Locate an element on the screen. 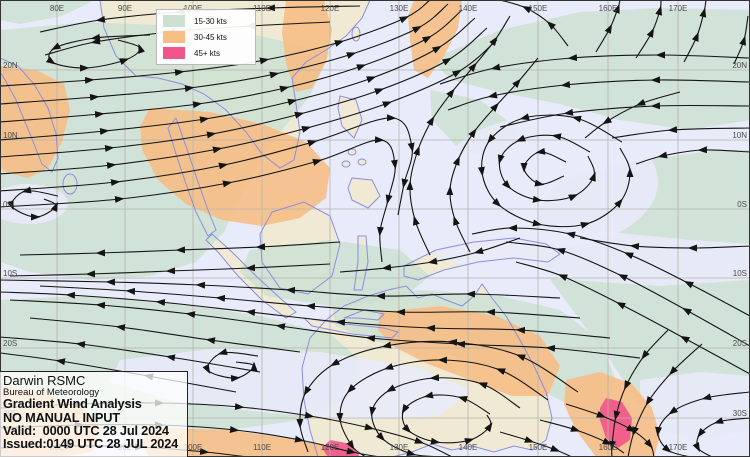 This screenshot has width=750, height=457. legend-label: 30-45 kts is located at coordinates (210, 37).